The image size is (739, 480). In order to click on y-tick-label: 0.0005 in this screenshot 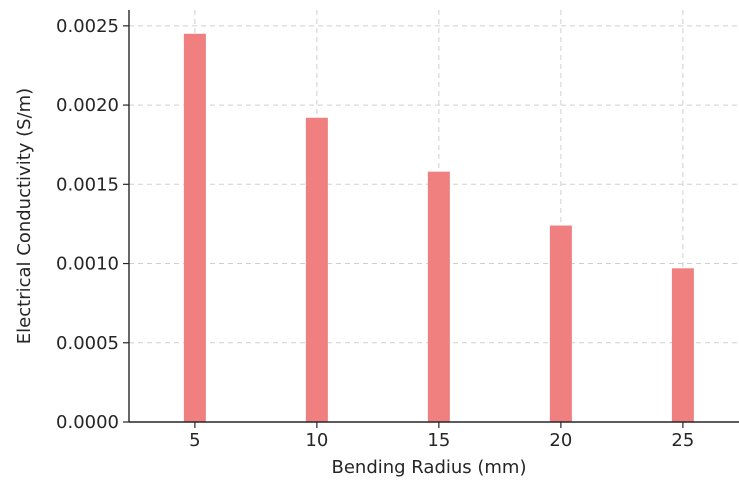, I will do `click(87, 343)`.